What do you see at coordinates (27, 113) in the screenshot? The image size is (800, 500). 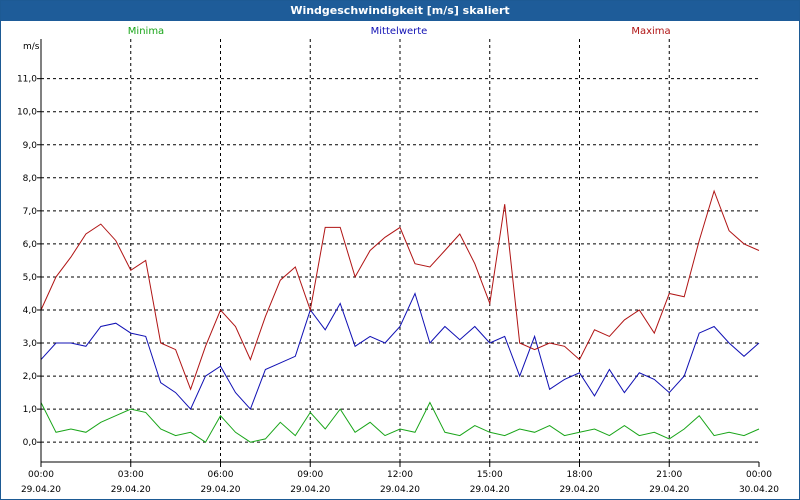 I see `y-tick-label: 10,0` at bounding box center [27, 113].